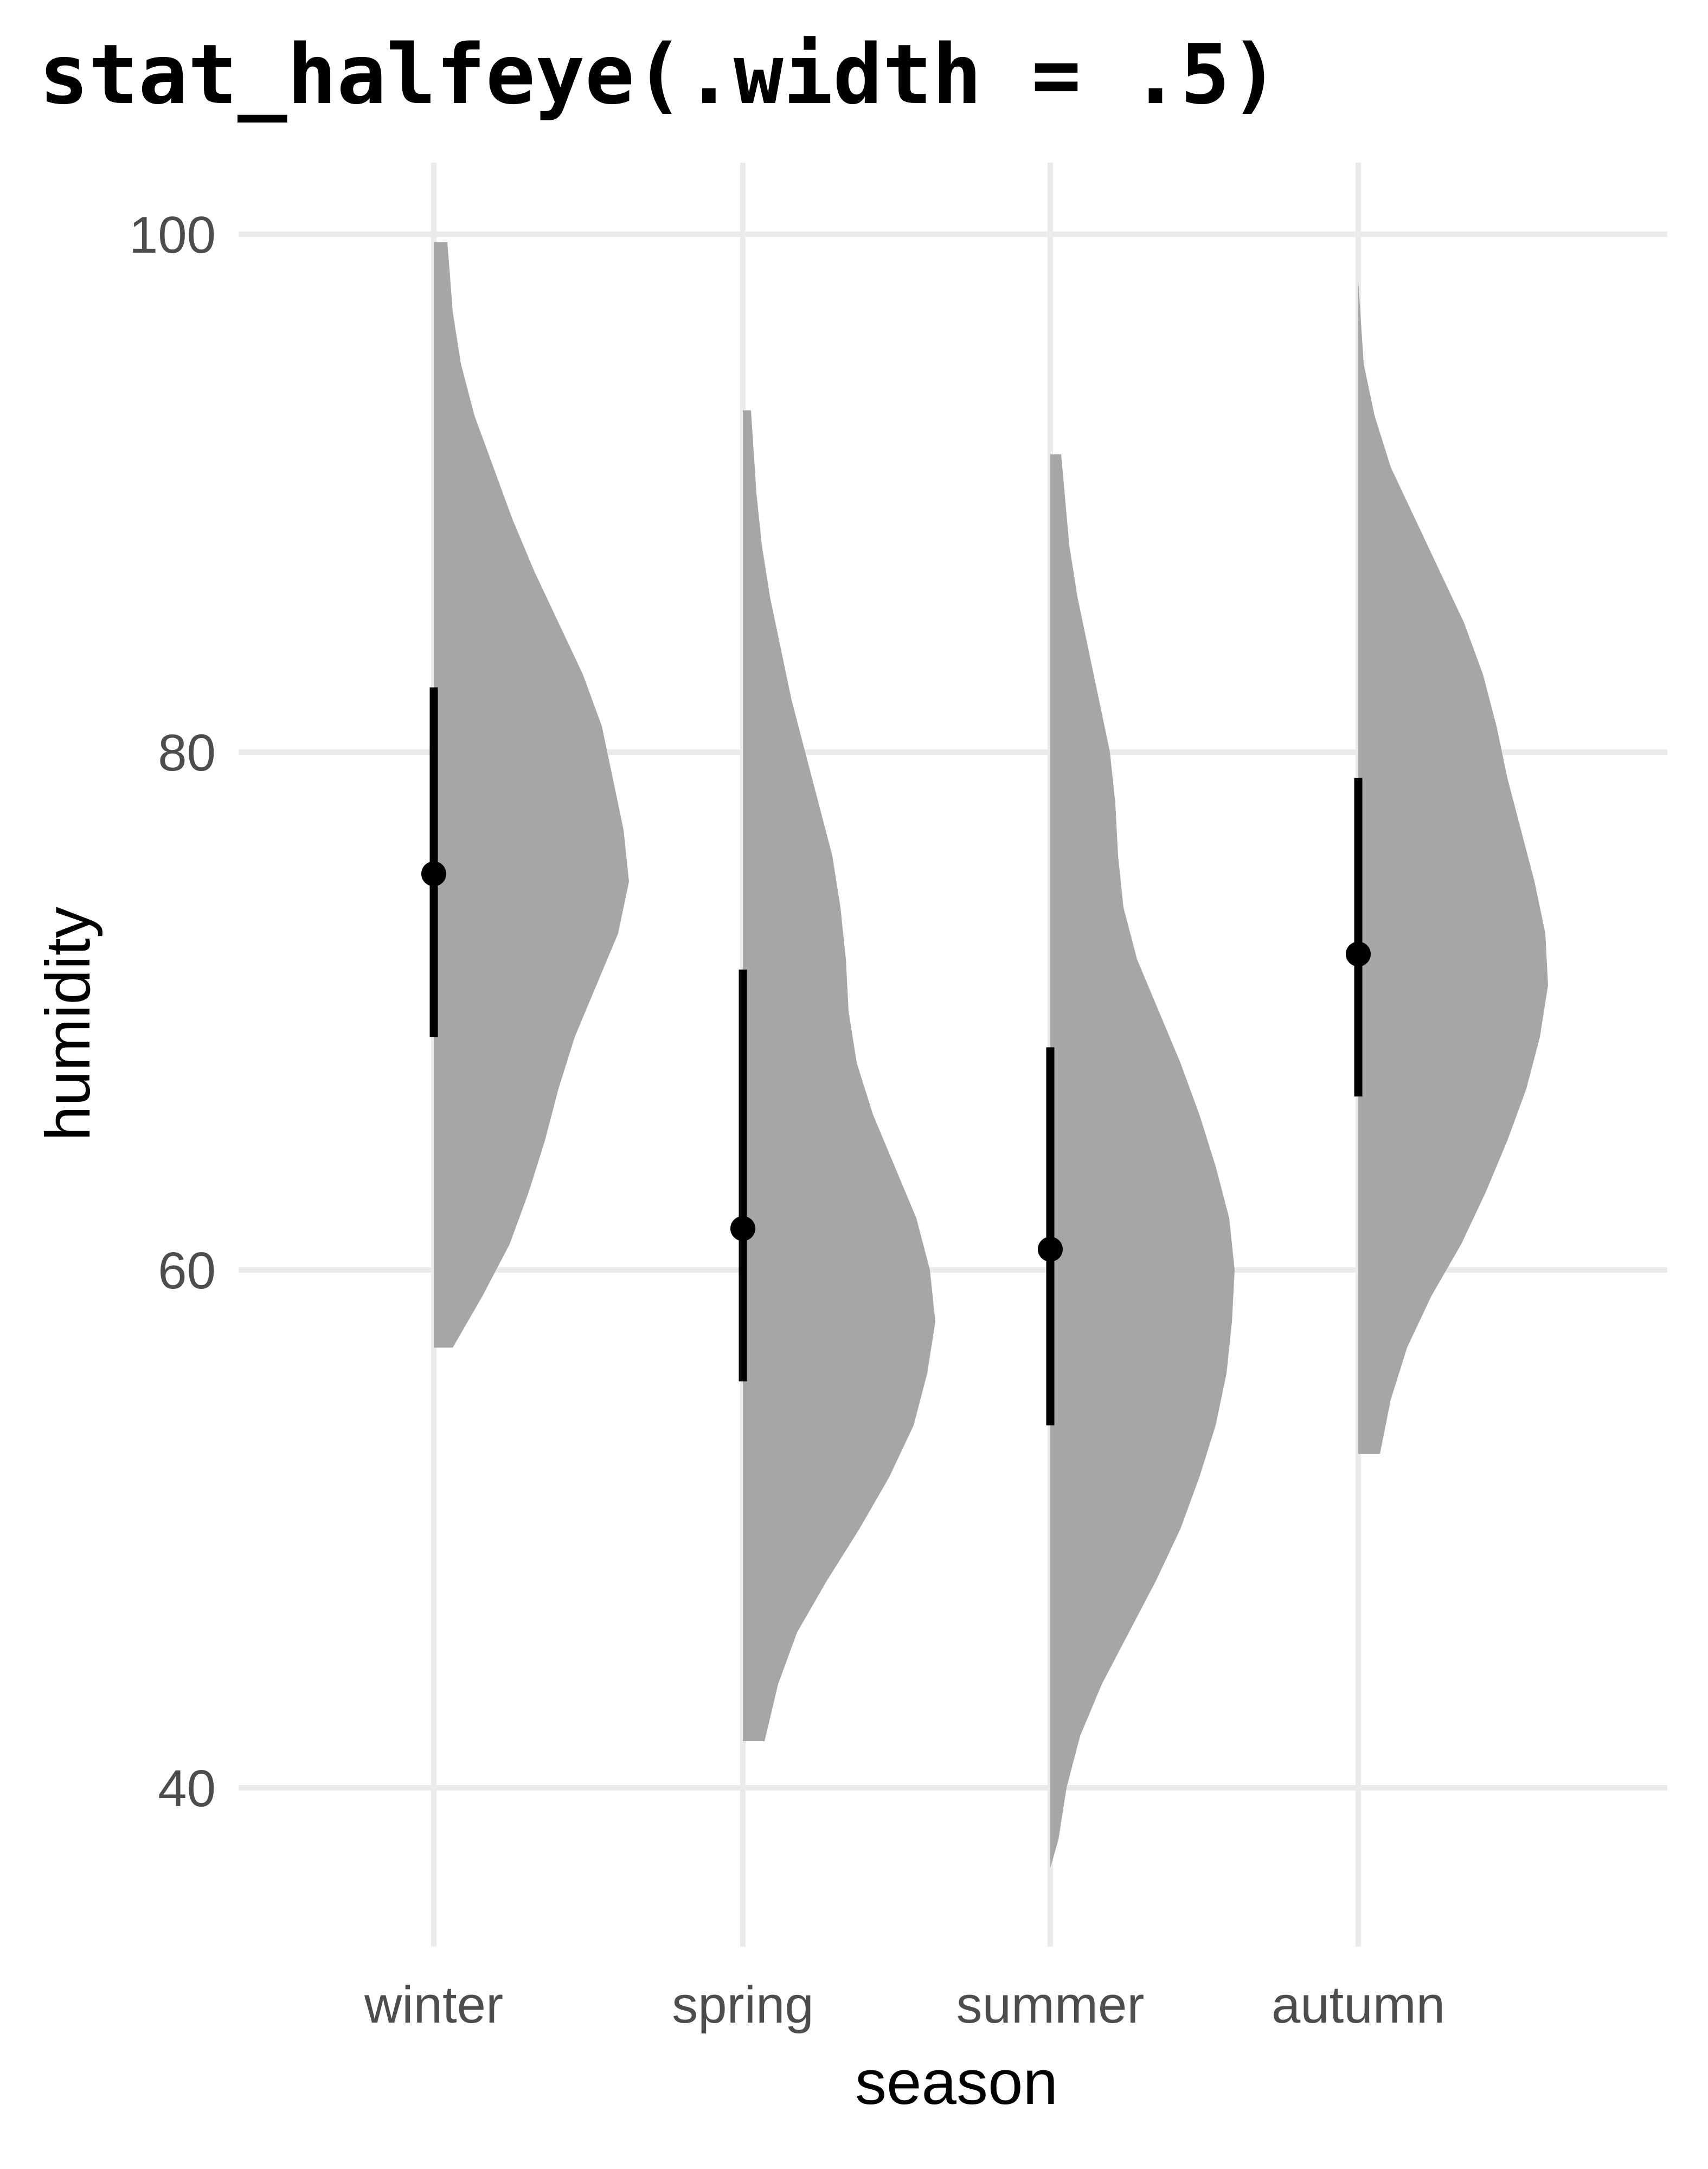  What do you see at coordinates (1050, 1249) in the screenshot?
I see `median-point-summer` at bounding box center [1050, 1249].